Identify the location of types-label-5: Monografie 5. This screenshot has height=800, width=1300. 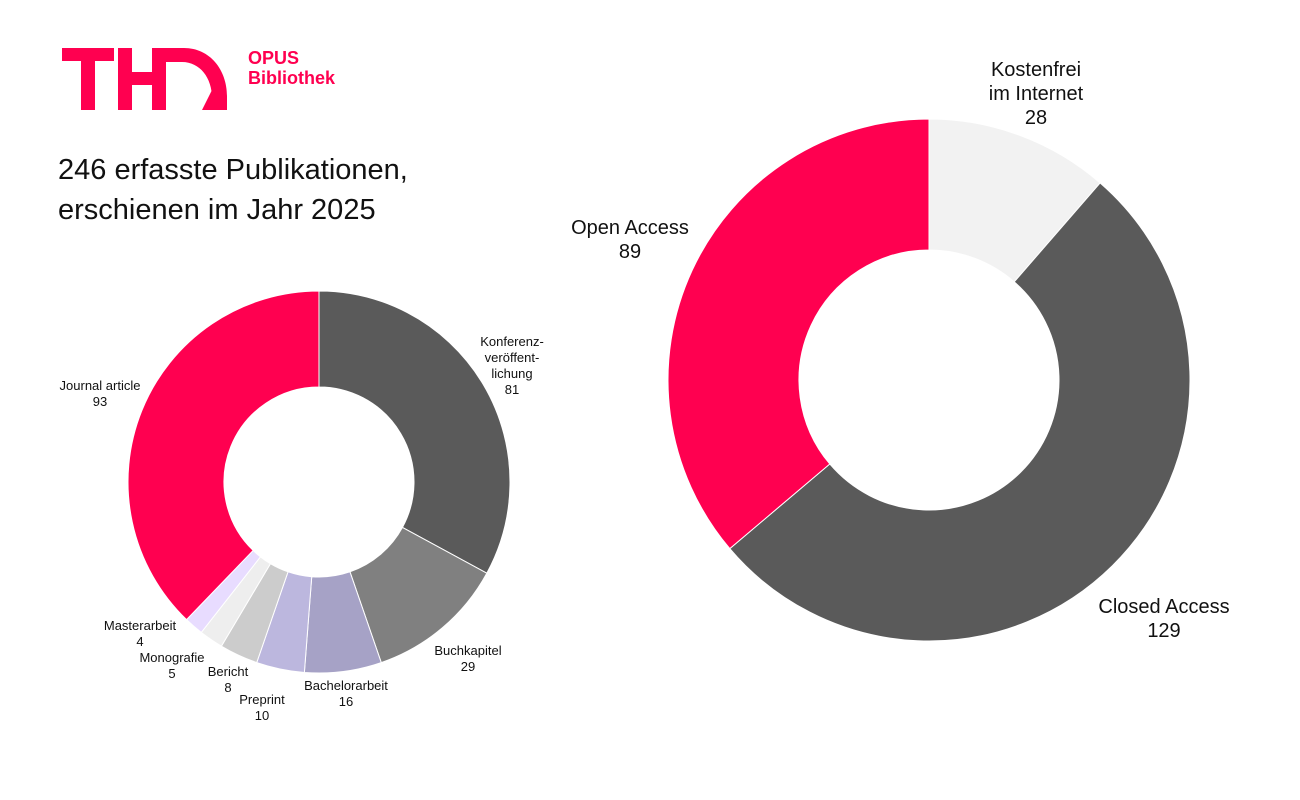
(171, 665).